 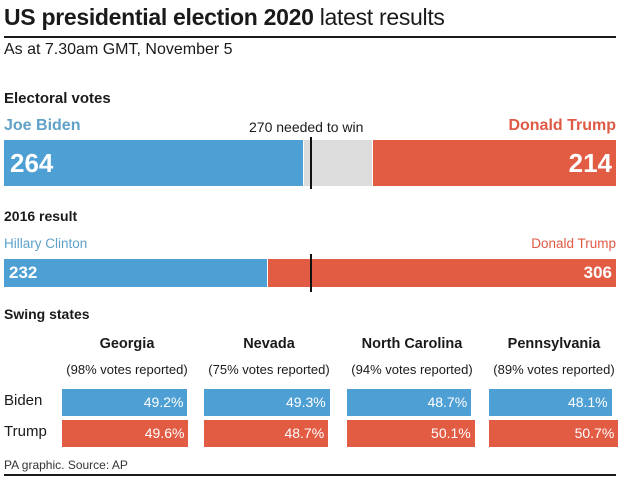 What do you see at coordinates (23, 272) in the screenshot?
I see `r16-value-clinton: 232` at bounding box center [23, 272].